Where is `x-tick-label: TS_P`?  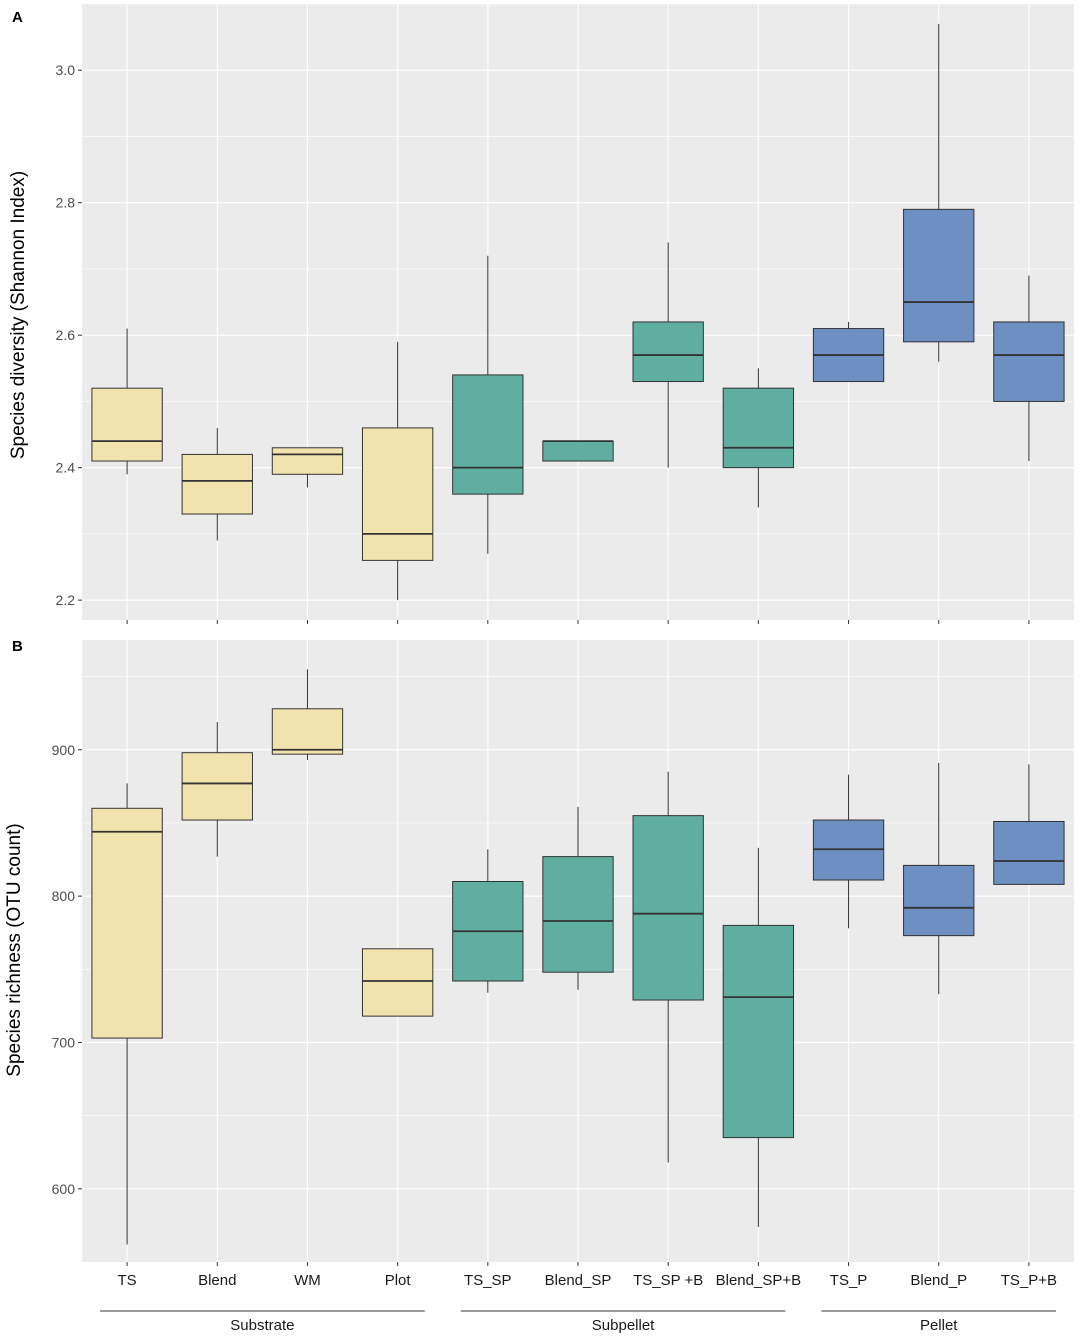
x-tick-label: TS_P is located at coordinates (849, 1280).